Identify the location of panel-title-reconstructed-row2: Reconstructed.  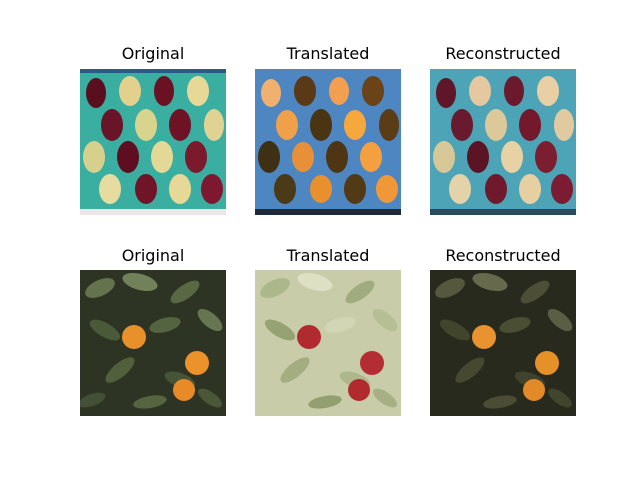
(503, 255).